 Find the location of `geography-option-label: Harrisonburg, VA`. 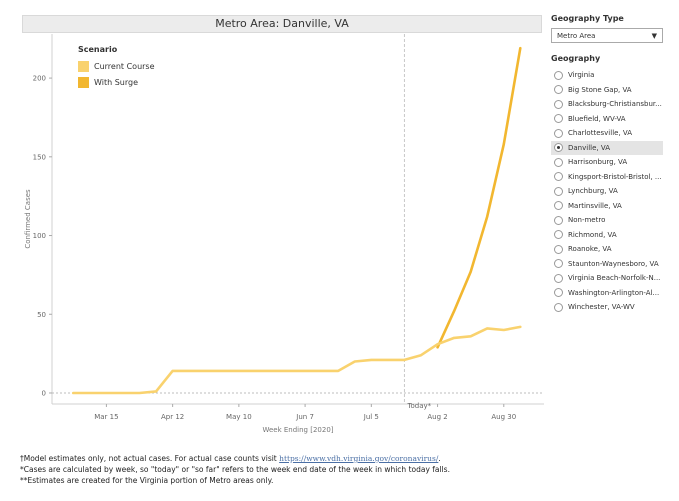

geography-option-label: Harrisonburg, VA is located at coordinates (598, 162).